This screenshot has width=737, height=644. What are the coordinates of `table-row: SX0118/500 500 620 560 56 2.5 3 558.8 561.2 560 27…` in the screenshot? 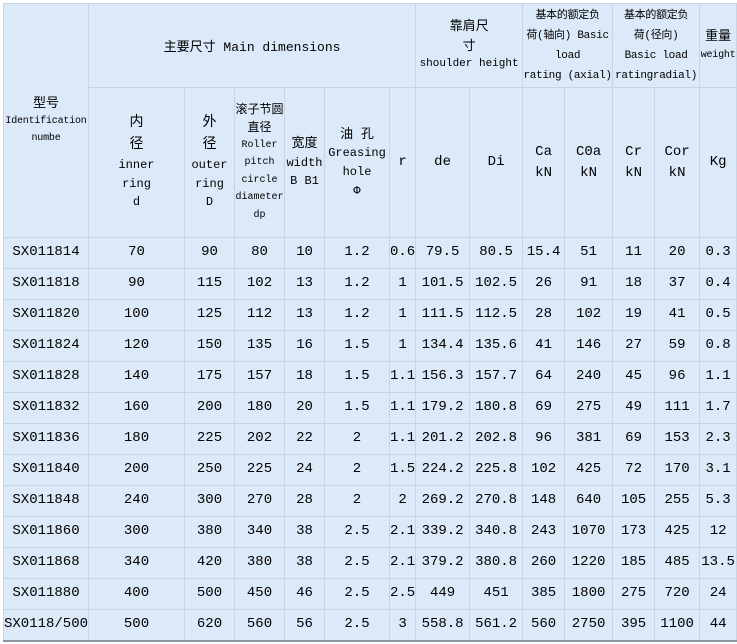 It's located at (370, 625).